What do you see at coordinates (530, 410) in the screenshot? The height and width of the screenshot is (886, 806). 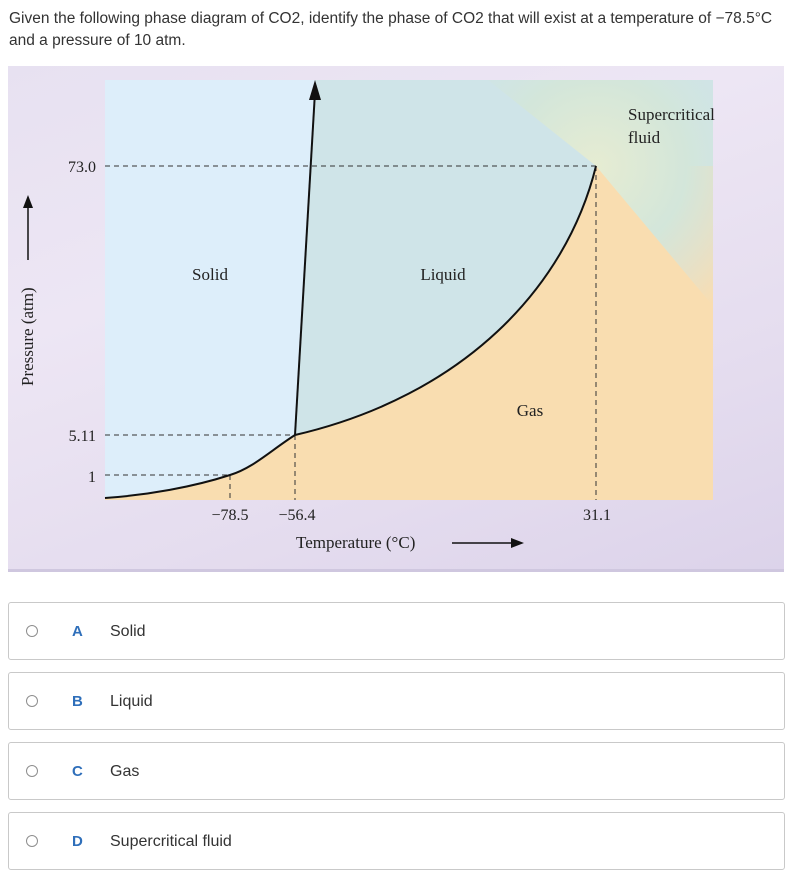 I see `gas-label: Gas` at bounding box center [530, 410].